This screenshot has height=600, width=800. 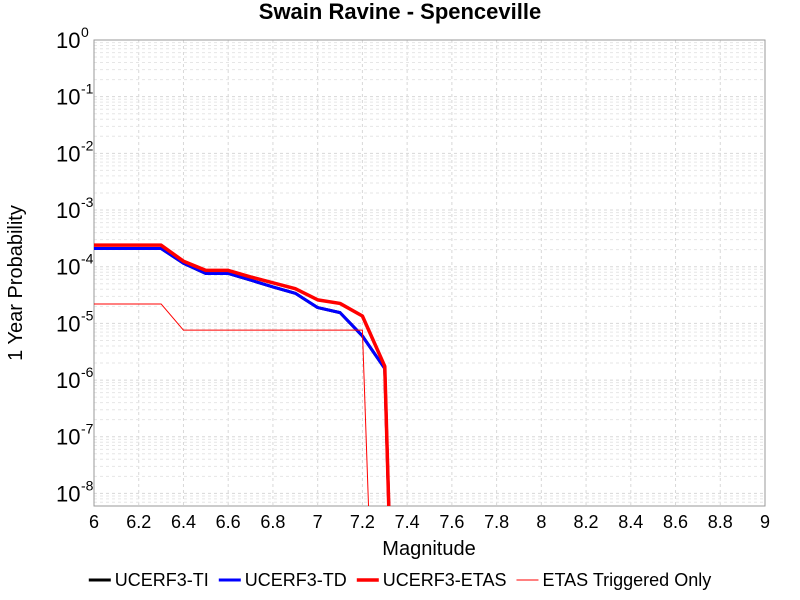 I want to click on x-tick-label: 8.8, so click(x=720, y=522).